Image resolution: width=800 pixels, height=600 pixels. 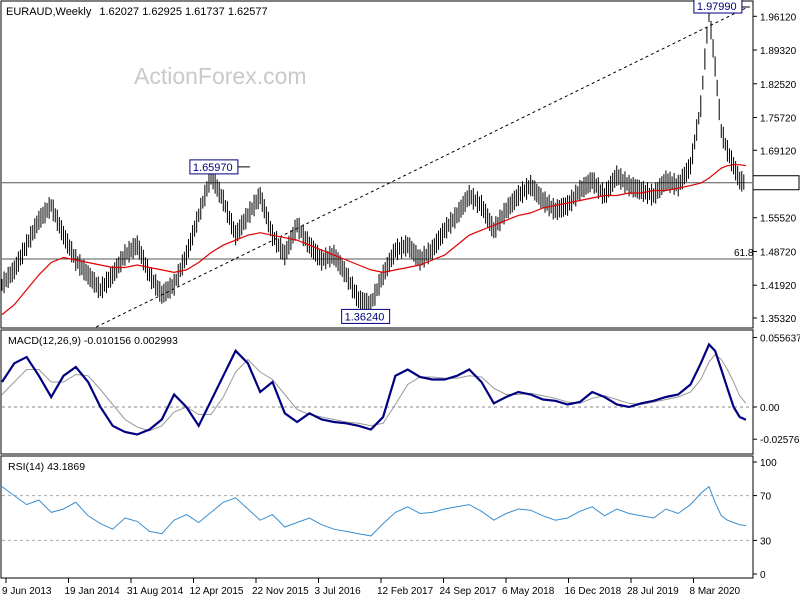 I want to click on price-ytick-label: 1.35320, so click(x=778, y=319).